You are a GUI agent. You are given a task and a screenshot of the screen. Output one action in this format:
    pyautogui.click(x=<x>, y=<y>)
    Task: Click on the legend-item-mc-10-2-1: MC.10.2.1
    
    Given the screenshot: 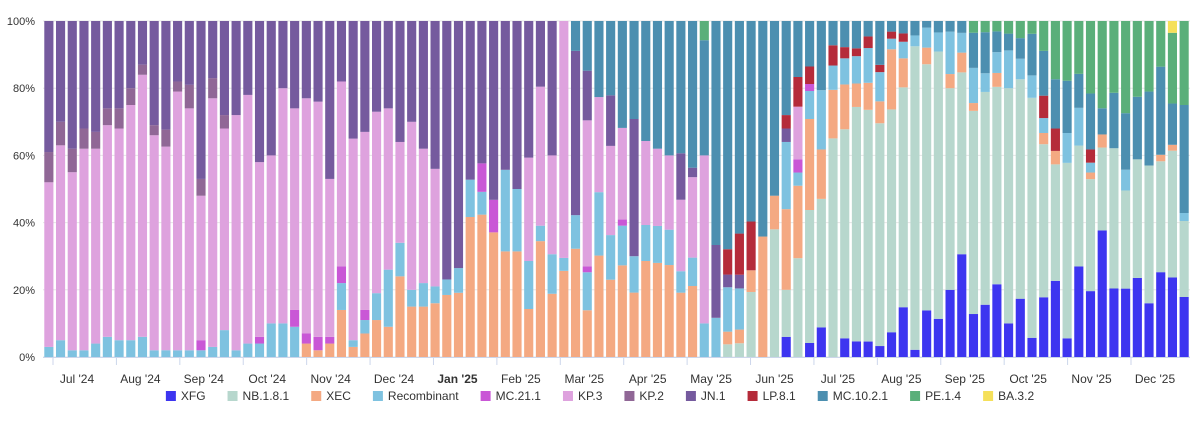 What is the action you would take?
    pyautogui.click(x=853, y=396)
    